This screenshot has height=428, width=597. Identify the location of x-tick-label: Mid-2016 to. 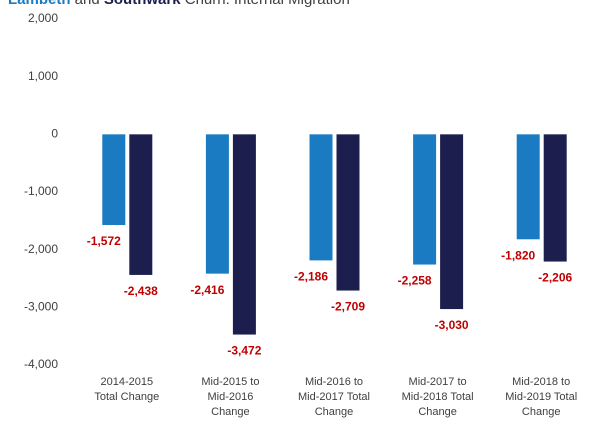
(334, 382).